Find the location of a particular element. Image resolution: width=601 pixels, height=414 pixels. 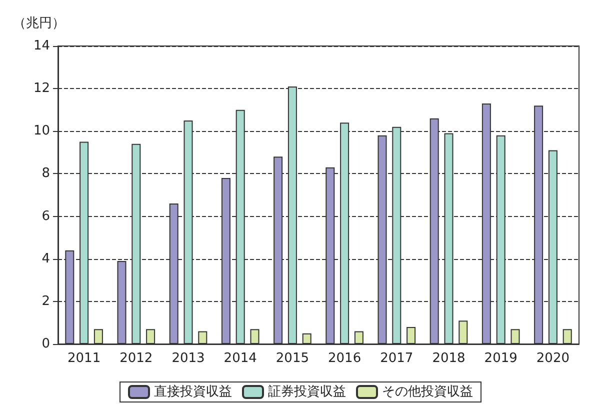

x-tick-label: 2017 is located at coordinates (397, 358).